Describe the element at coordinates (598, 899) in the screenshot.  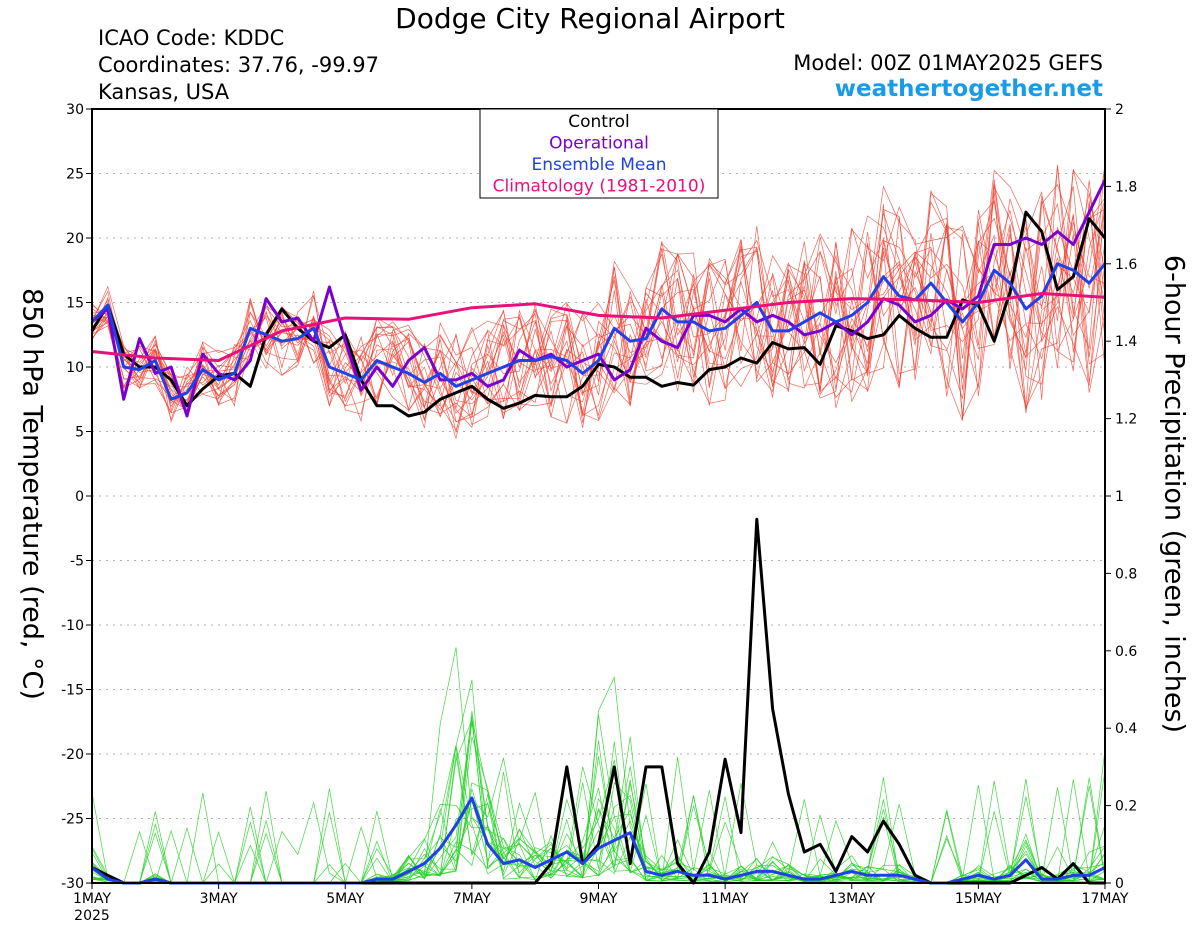
I see `tick-label-x: 9MAY` at that location.